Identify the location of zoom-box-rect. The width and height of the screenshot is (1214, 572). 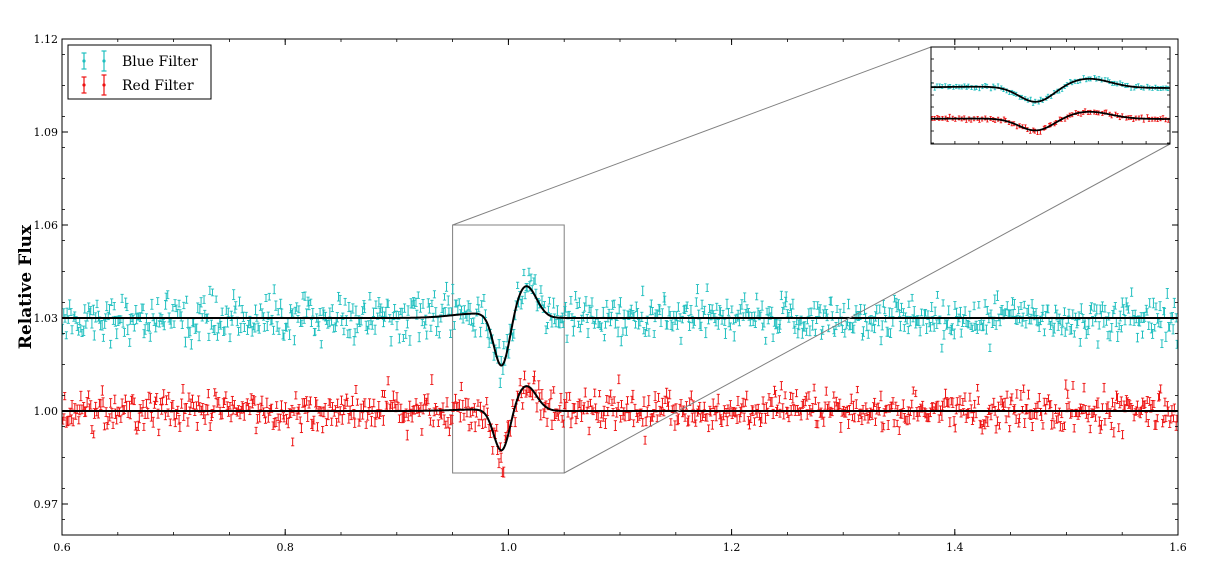
(508, 349).